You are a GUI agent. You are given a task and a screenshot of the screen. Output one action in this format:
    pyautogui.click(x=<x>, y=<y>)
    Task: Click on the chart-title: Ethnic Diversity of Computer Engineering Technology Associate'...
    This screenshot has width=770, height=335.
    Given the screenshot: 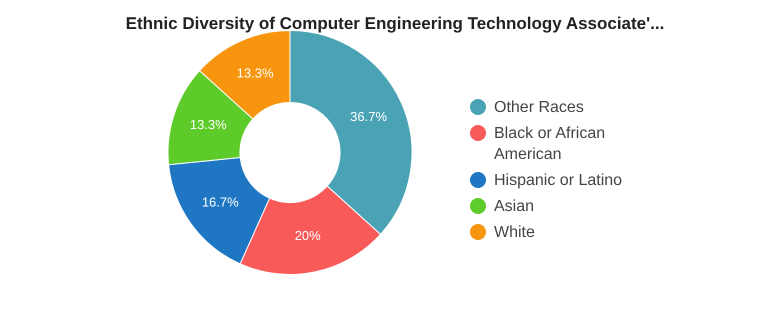 What is the action you would take?
    pyautogui.click(x=395, y=24)
    